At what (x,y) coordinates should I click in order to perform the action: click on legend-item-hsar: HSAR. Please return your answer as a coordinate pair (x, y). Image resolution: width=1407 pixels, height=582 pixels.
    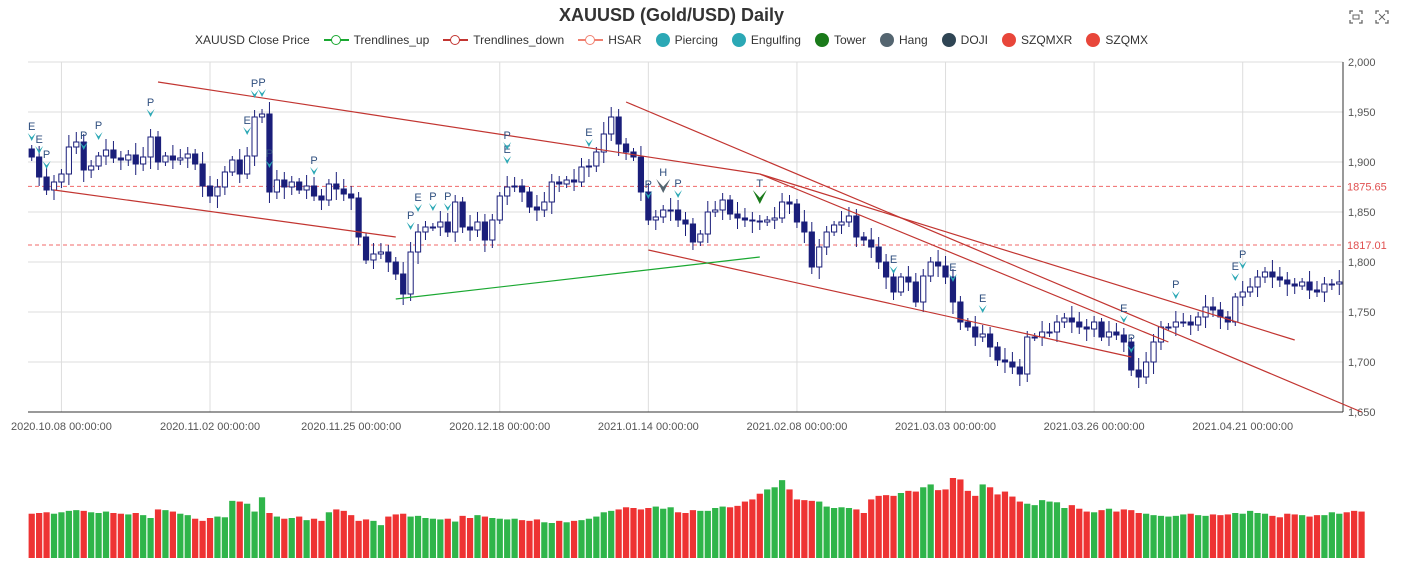
    Looking at the image, I should click on (610, 40).